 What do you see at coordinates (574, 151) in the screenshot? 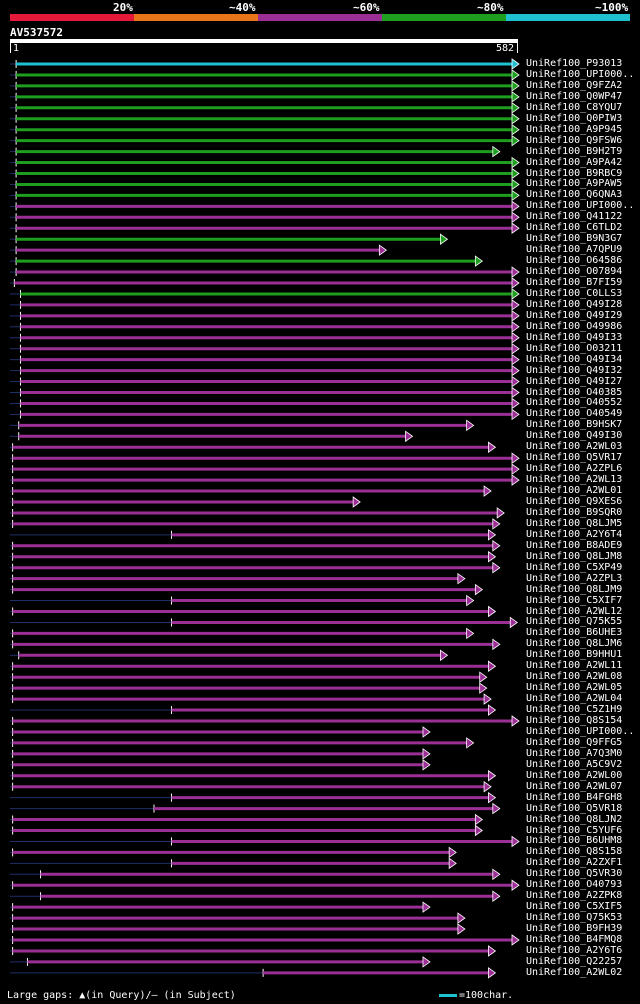
I see `hit-label: UniRef100_B9H2T9` at bounding box center [574, 151].